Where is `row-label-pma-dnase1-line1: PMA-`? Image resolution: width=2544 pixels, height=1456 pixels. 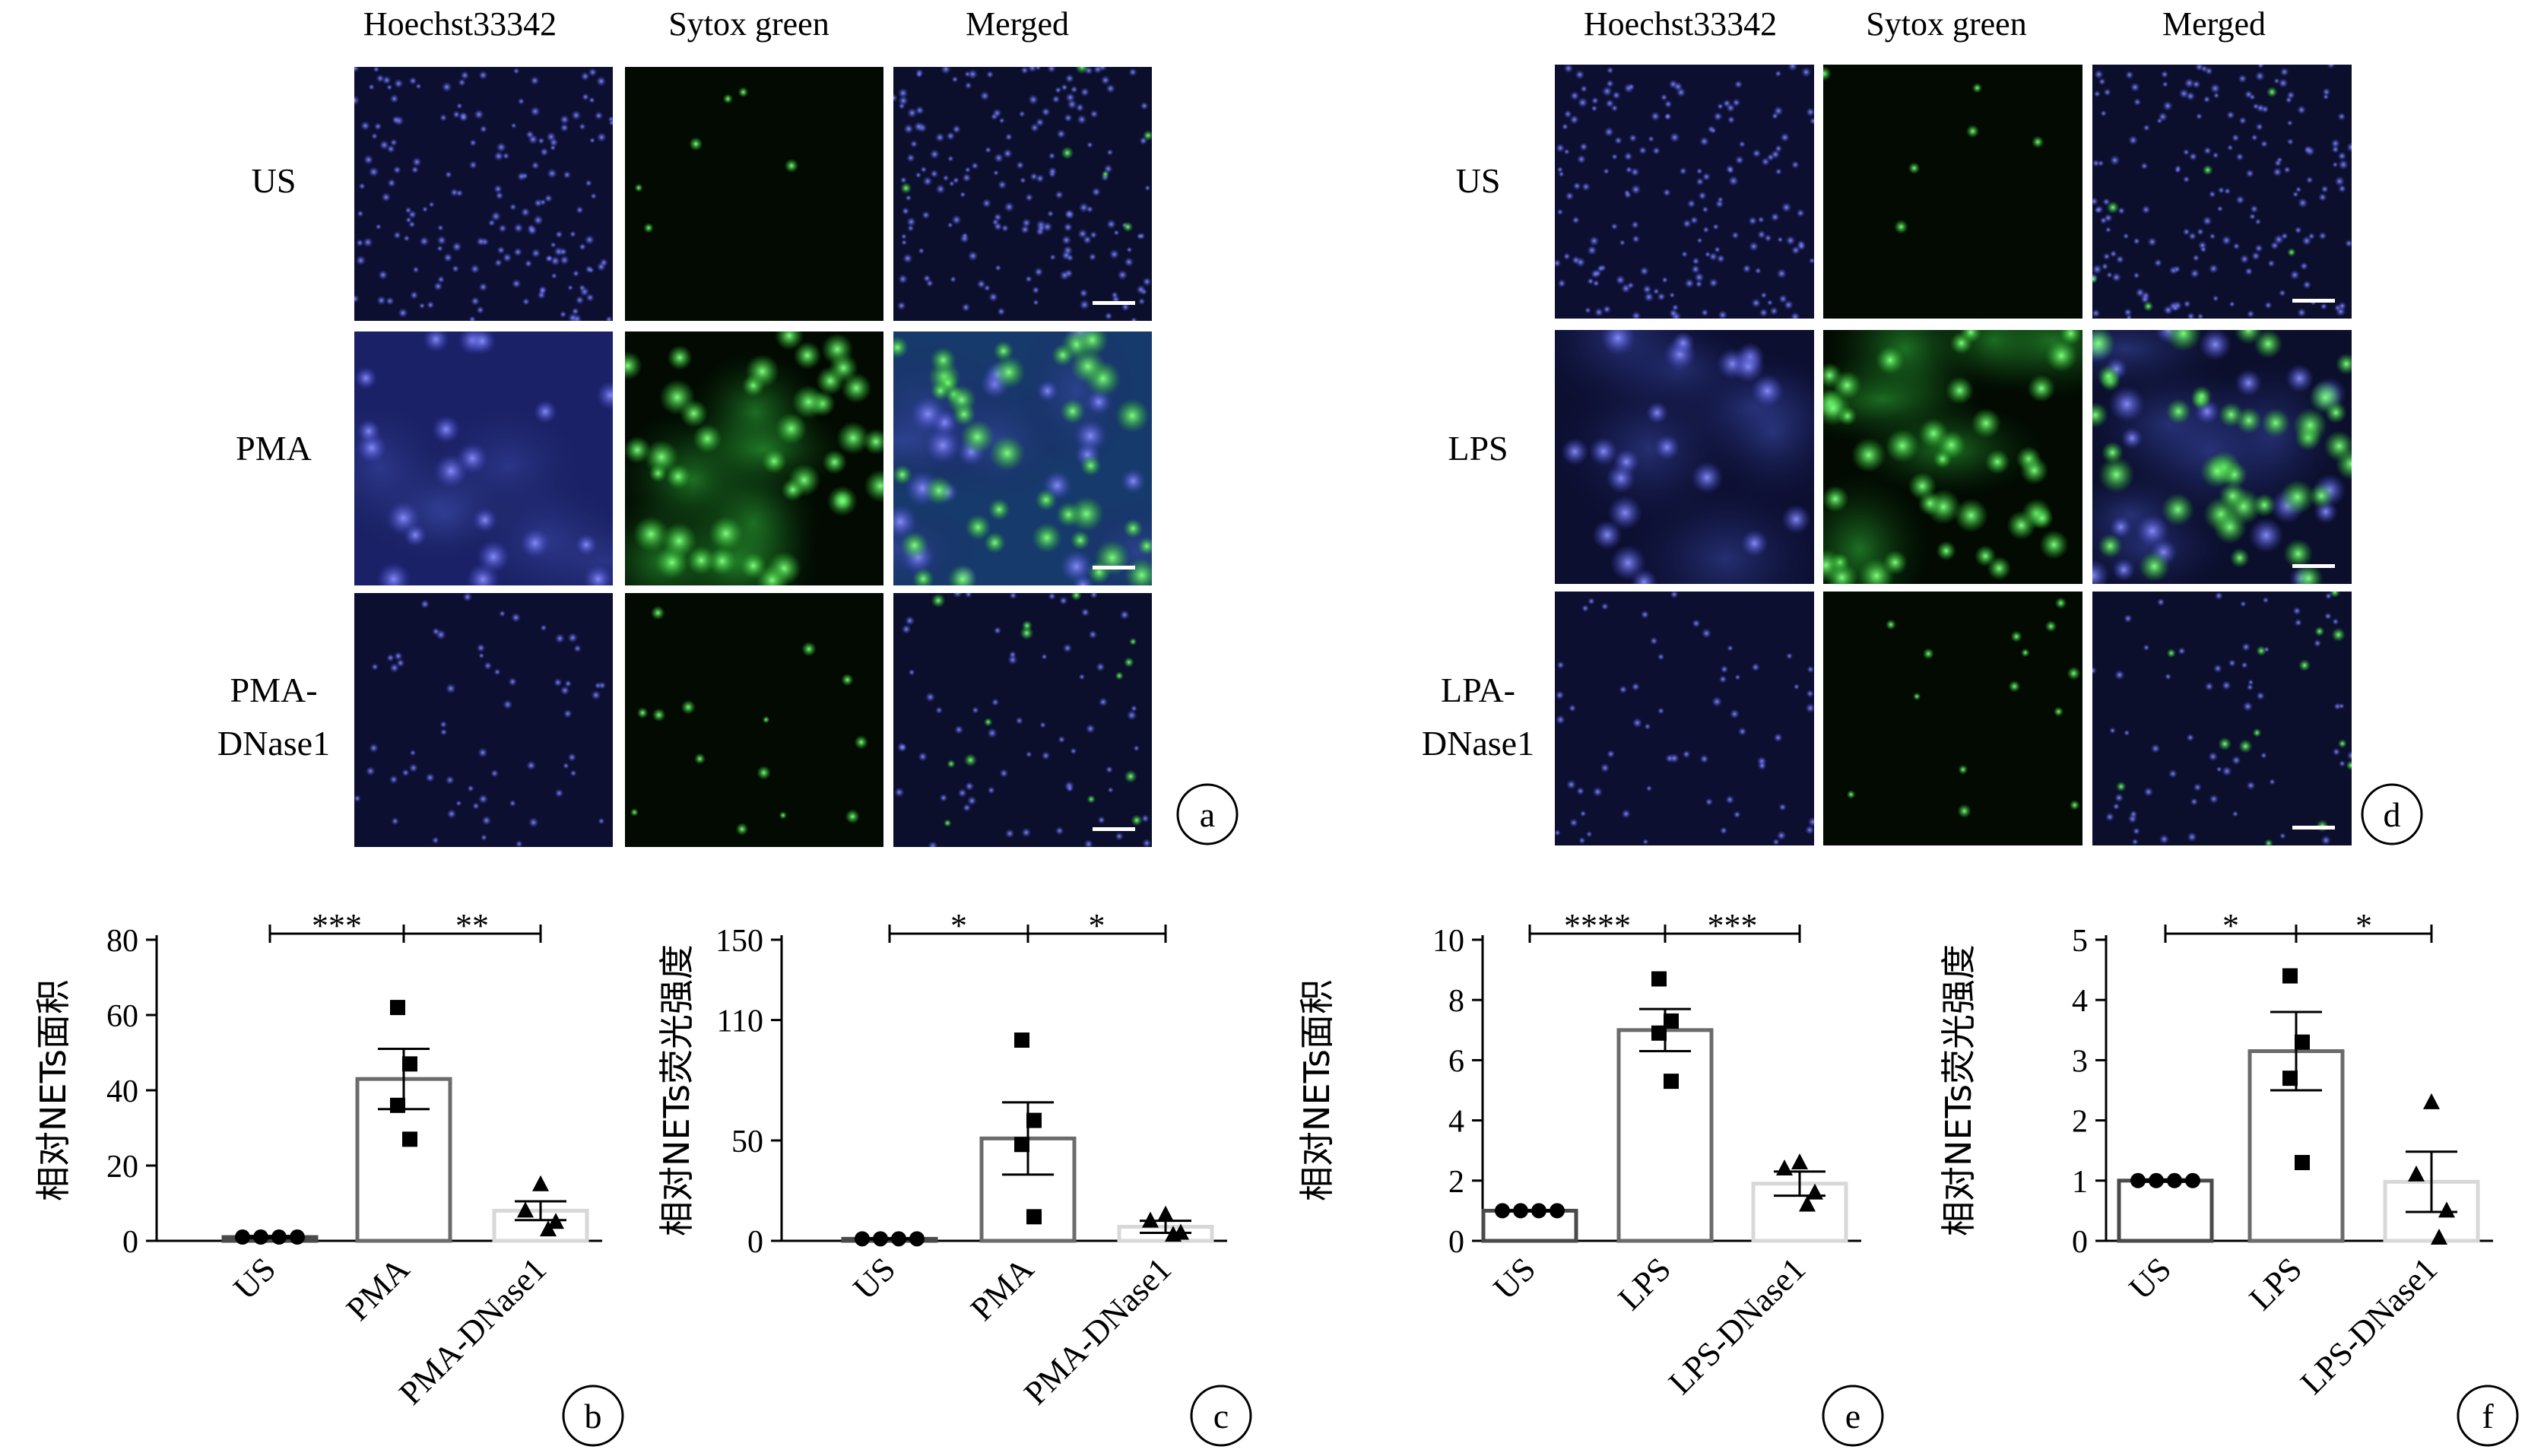
row-label-pma-dnase1-line1: PMA- is located at coordinates (273, 690).